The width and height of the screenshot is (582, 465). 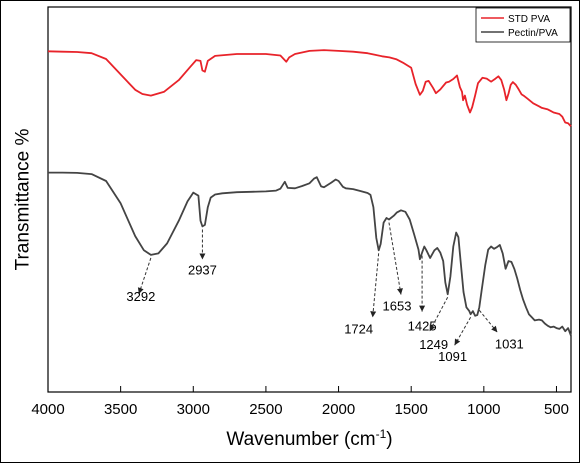 I want to click on x-tick-label-3000: 3000, so click(x=193, y=409).